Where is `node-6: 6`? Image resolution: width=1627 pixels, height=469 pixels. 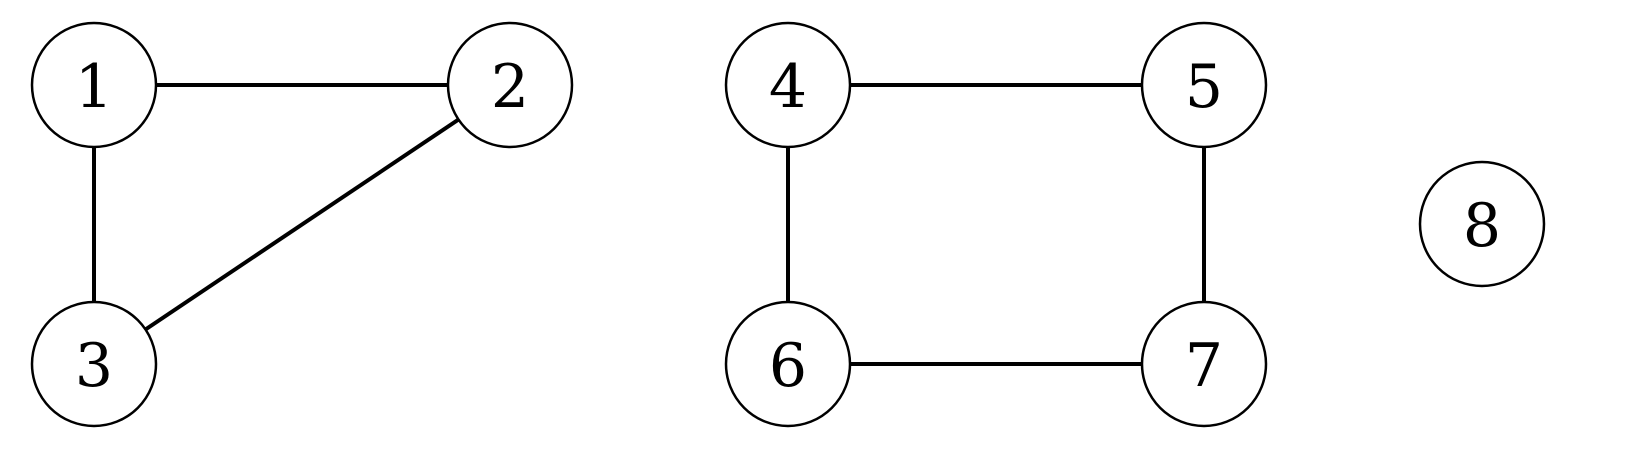 node-6: 6 is located at coordinates (788, 364).